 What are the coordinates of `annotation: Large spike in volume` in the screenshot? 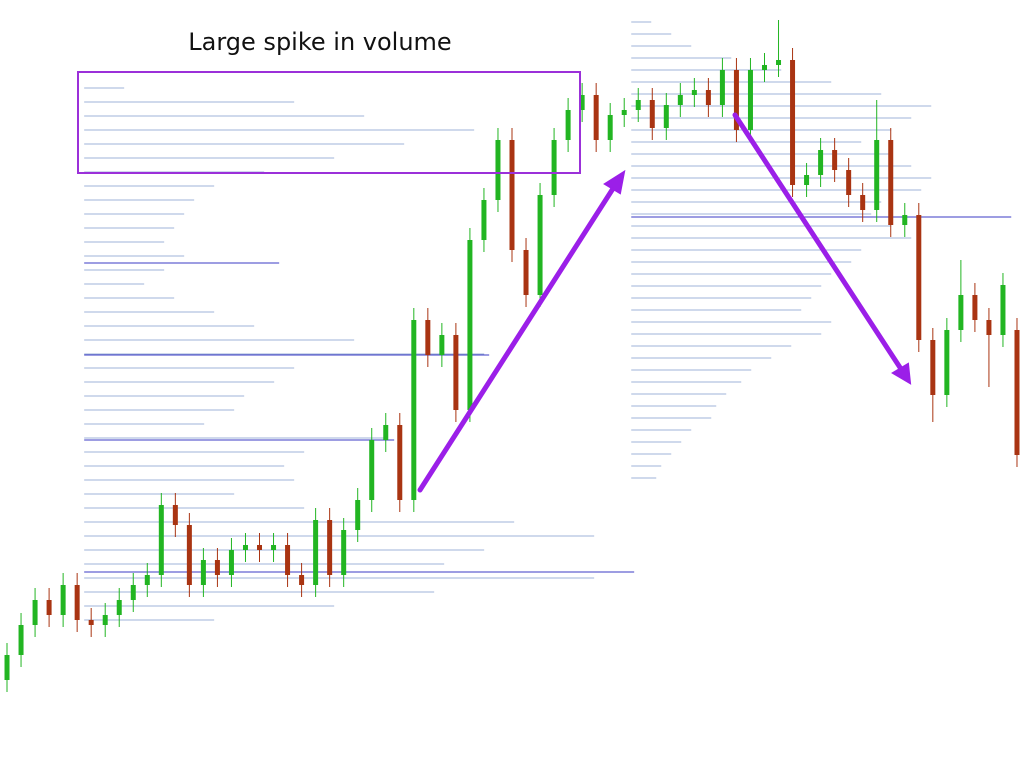 It's located at (319, 42).